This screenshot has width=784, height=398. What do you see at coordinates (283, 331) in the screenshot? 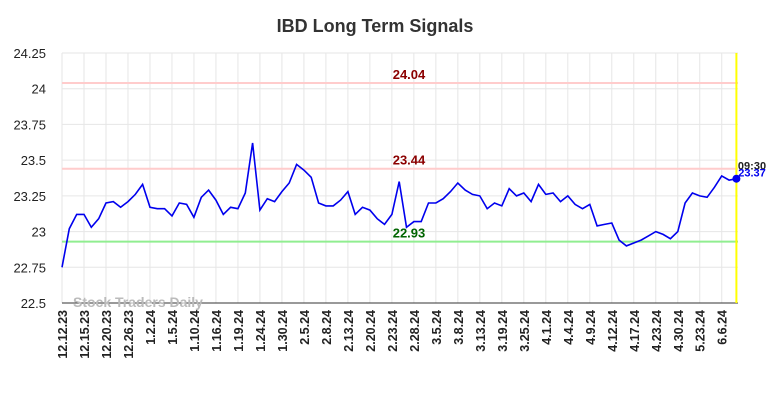
I see `x-tick-label: 1.30.24` at bounding box center [283, 331].